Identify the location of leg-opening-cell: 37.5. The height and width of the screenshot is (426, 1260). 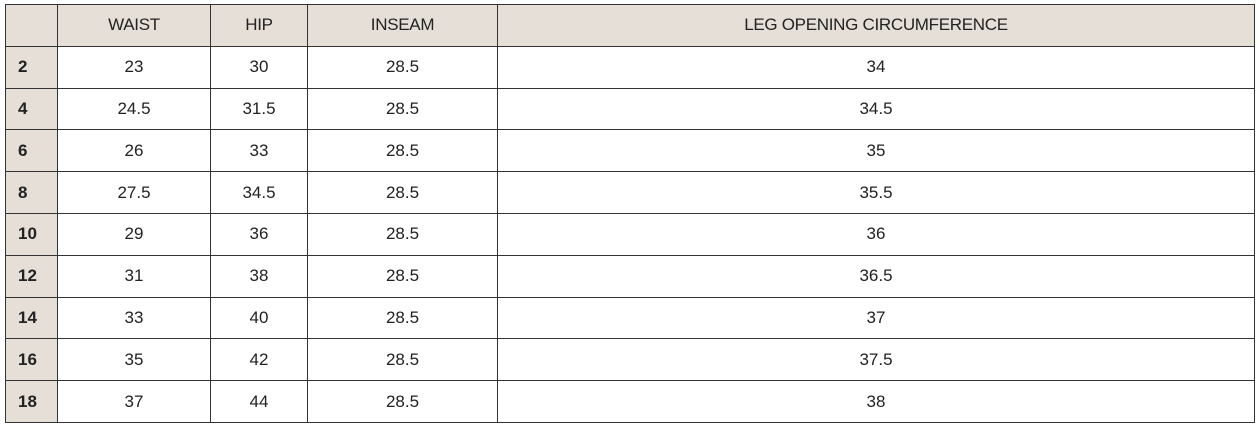
(876, 360).